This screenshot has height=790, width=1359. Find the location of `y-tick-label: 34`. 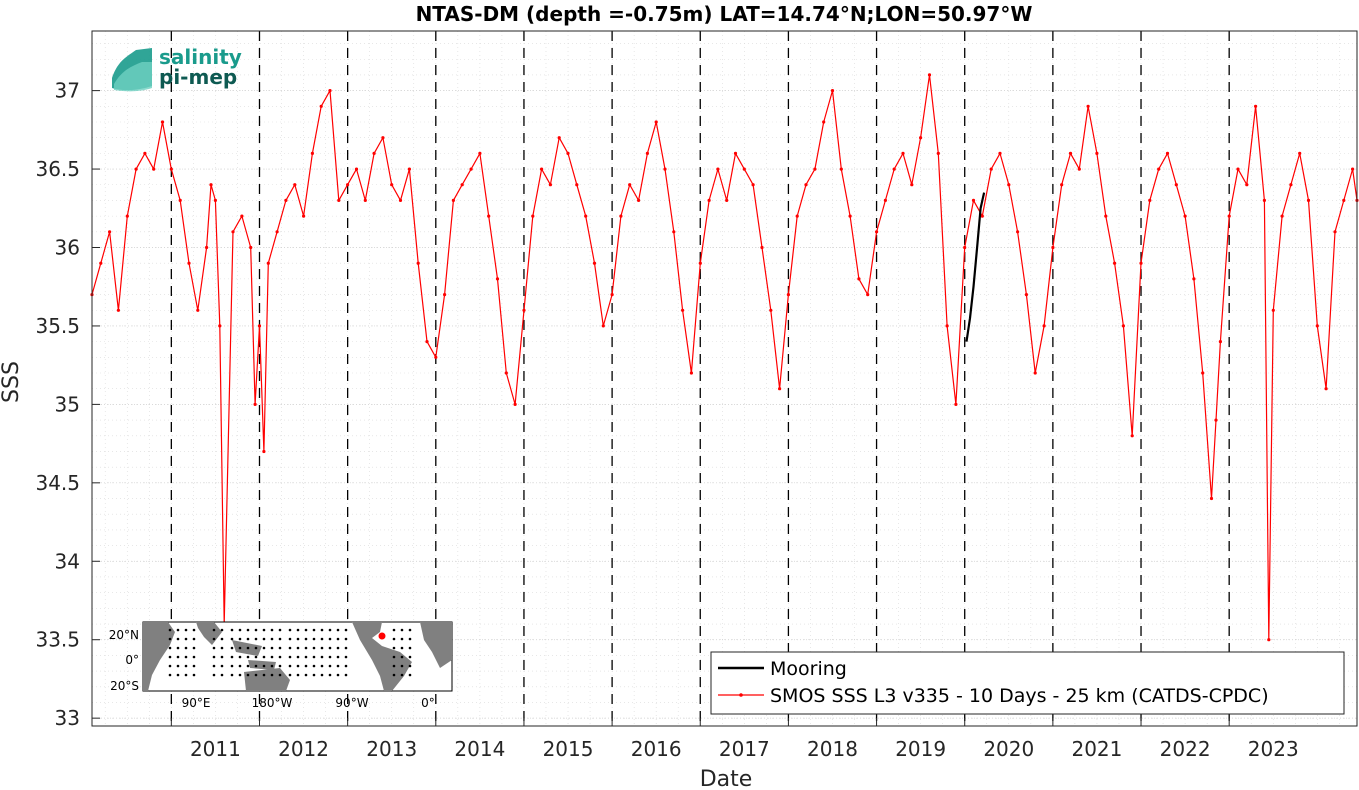

y-tick-label: 34 is located at coordinates (67, 561).